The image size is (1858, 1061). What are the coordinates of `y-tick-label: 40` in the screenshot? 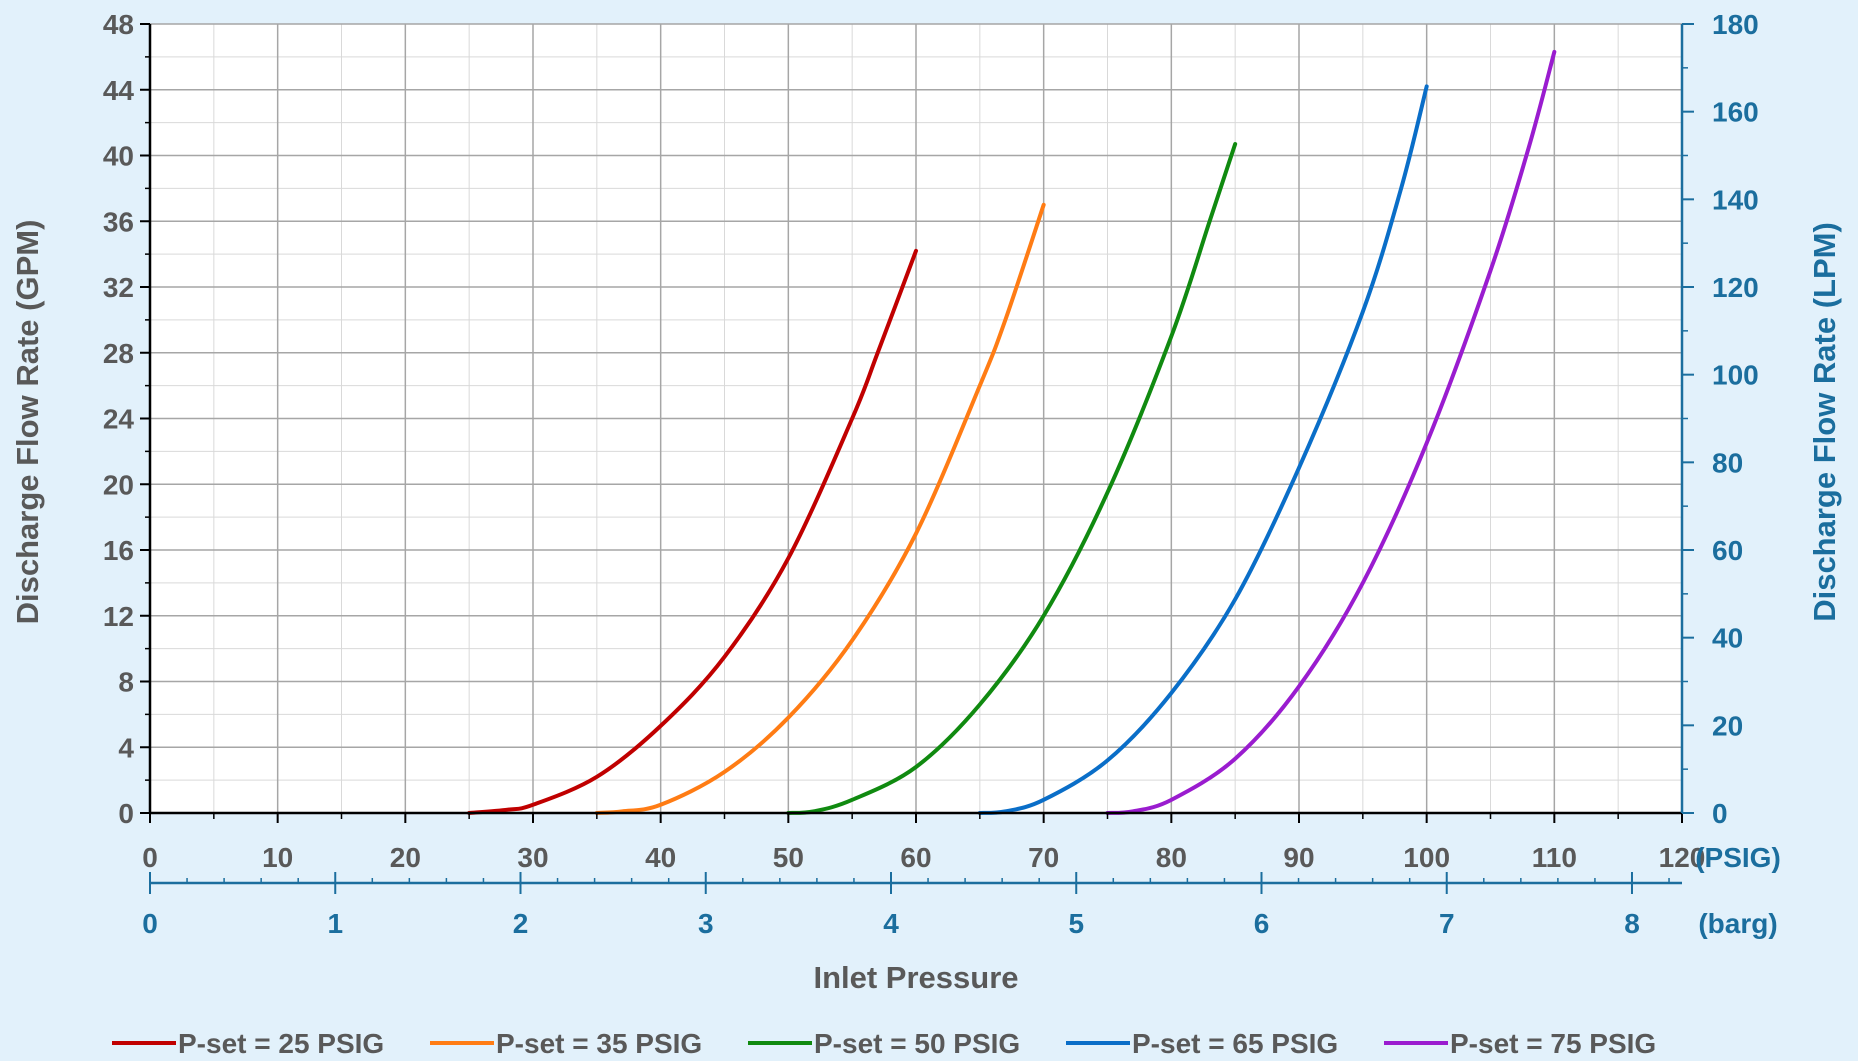 It's located at (118, 156).